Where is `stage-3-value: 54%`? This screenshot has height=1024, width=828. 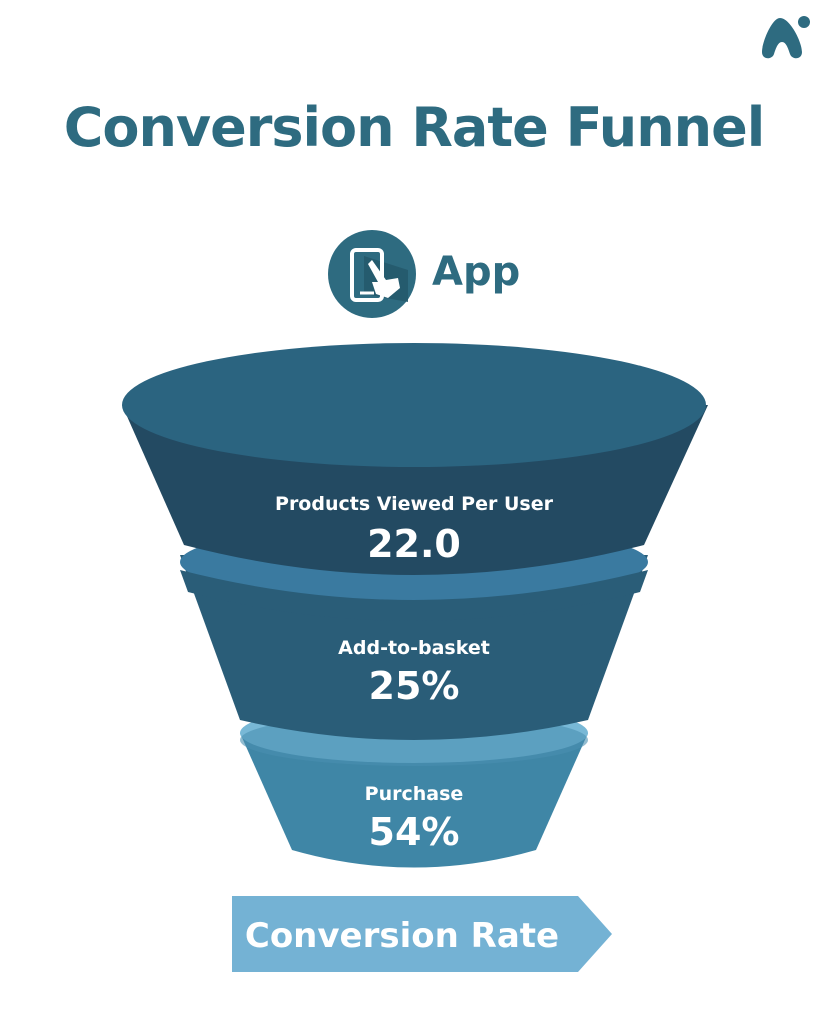 stage-3-value: 54% is located at coordinates (414, 832).